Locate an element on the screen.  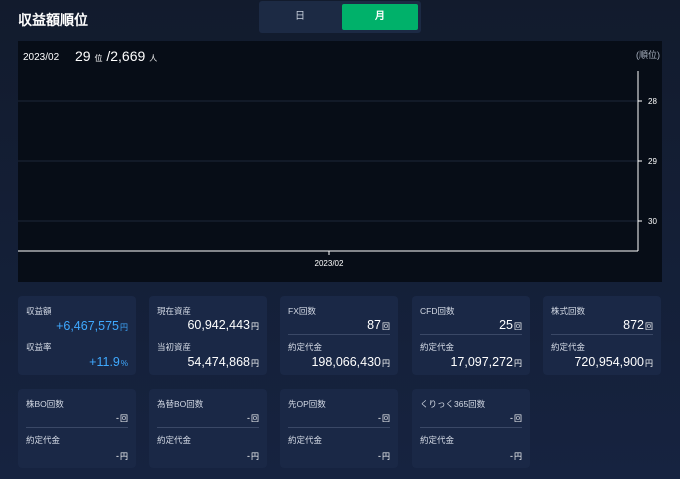
card-futures-op: 先OP回数 -回 約定代金 -円 is located at coordinates (339, 428).